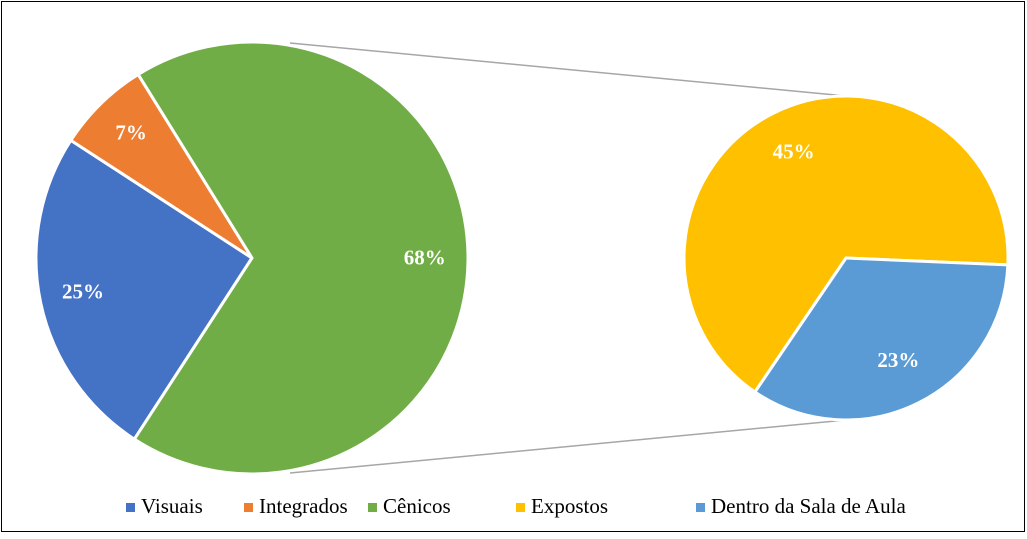 The width and height of the screenshot is (1027, 539). Describe the element at coordinates (417, 506) in the screenshot. I see `legend-label: Cênicos` at that location.